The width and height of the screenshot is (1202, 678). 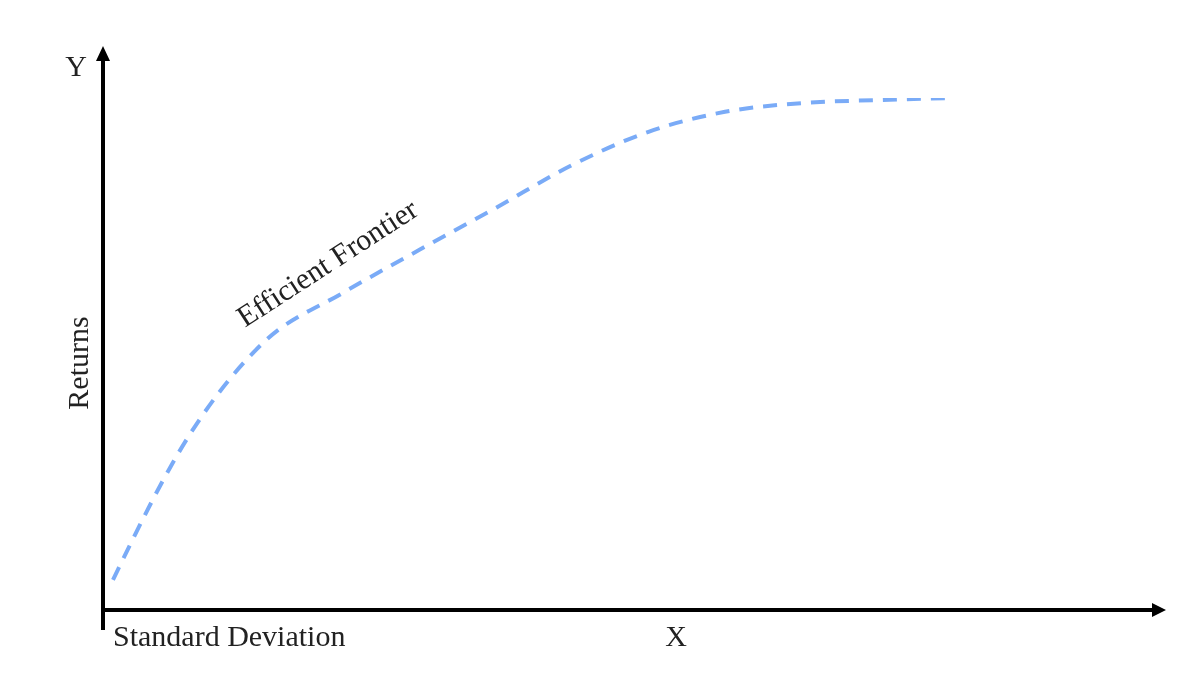 I want to click on y-axis-title: Returns, so click(x=77, y=363).